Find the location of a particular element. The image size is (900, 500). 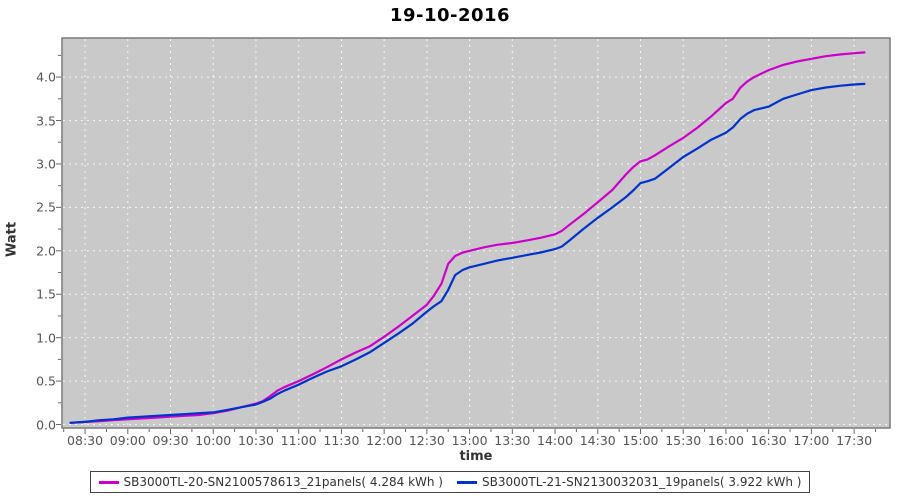

x-tick-label: 11:30 is located at coordinates (341, 440).